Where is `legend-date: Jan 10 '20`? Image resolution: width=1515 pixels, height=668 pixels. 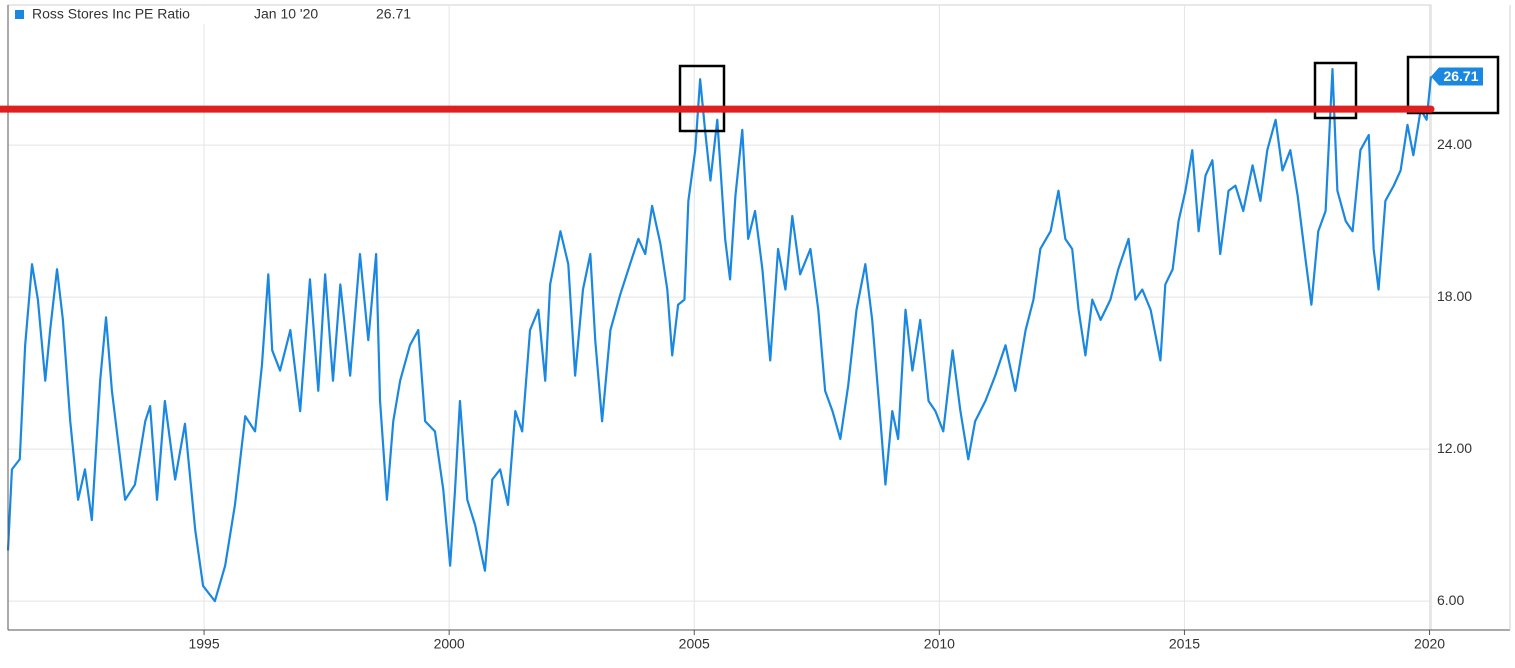
legend-date: Jan 10 '20 is located at coordinates (286, 14).